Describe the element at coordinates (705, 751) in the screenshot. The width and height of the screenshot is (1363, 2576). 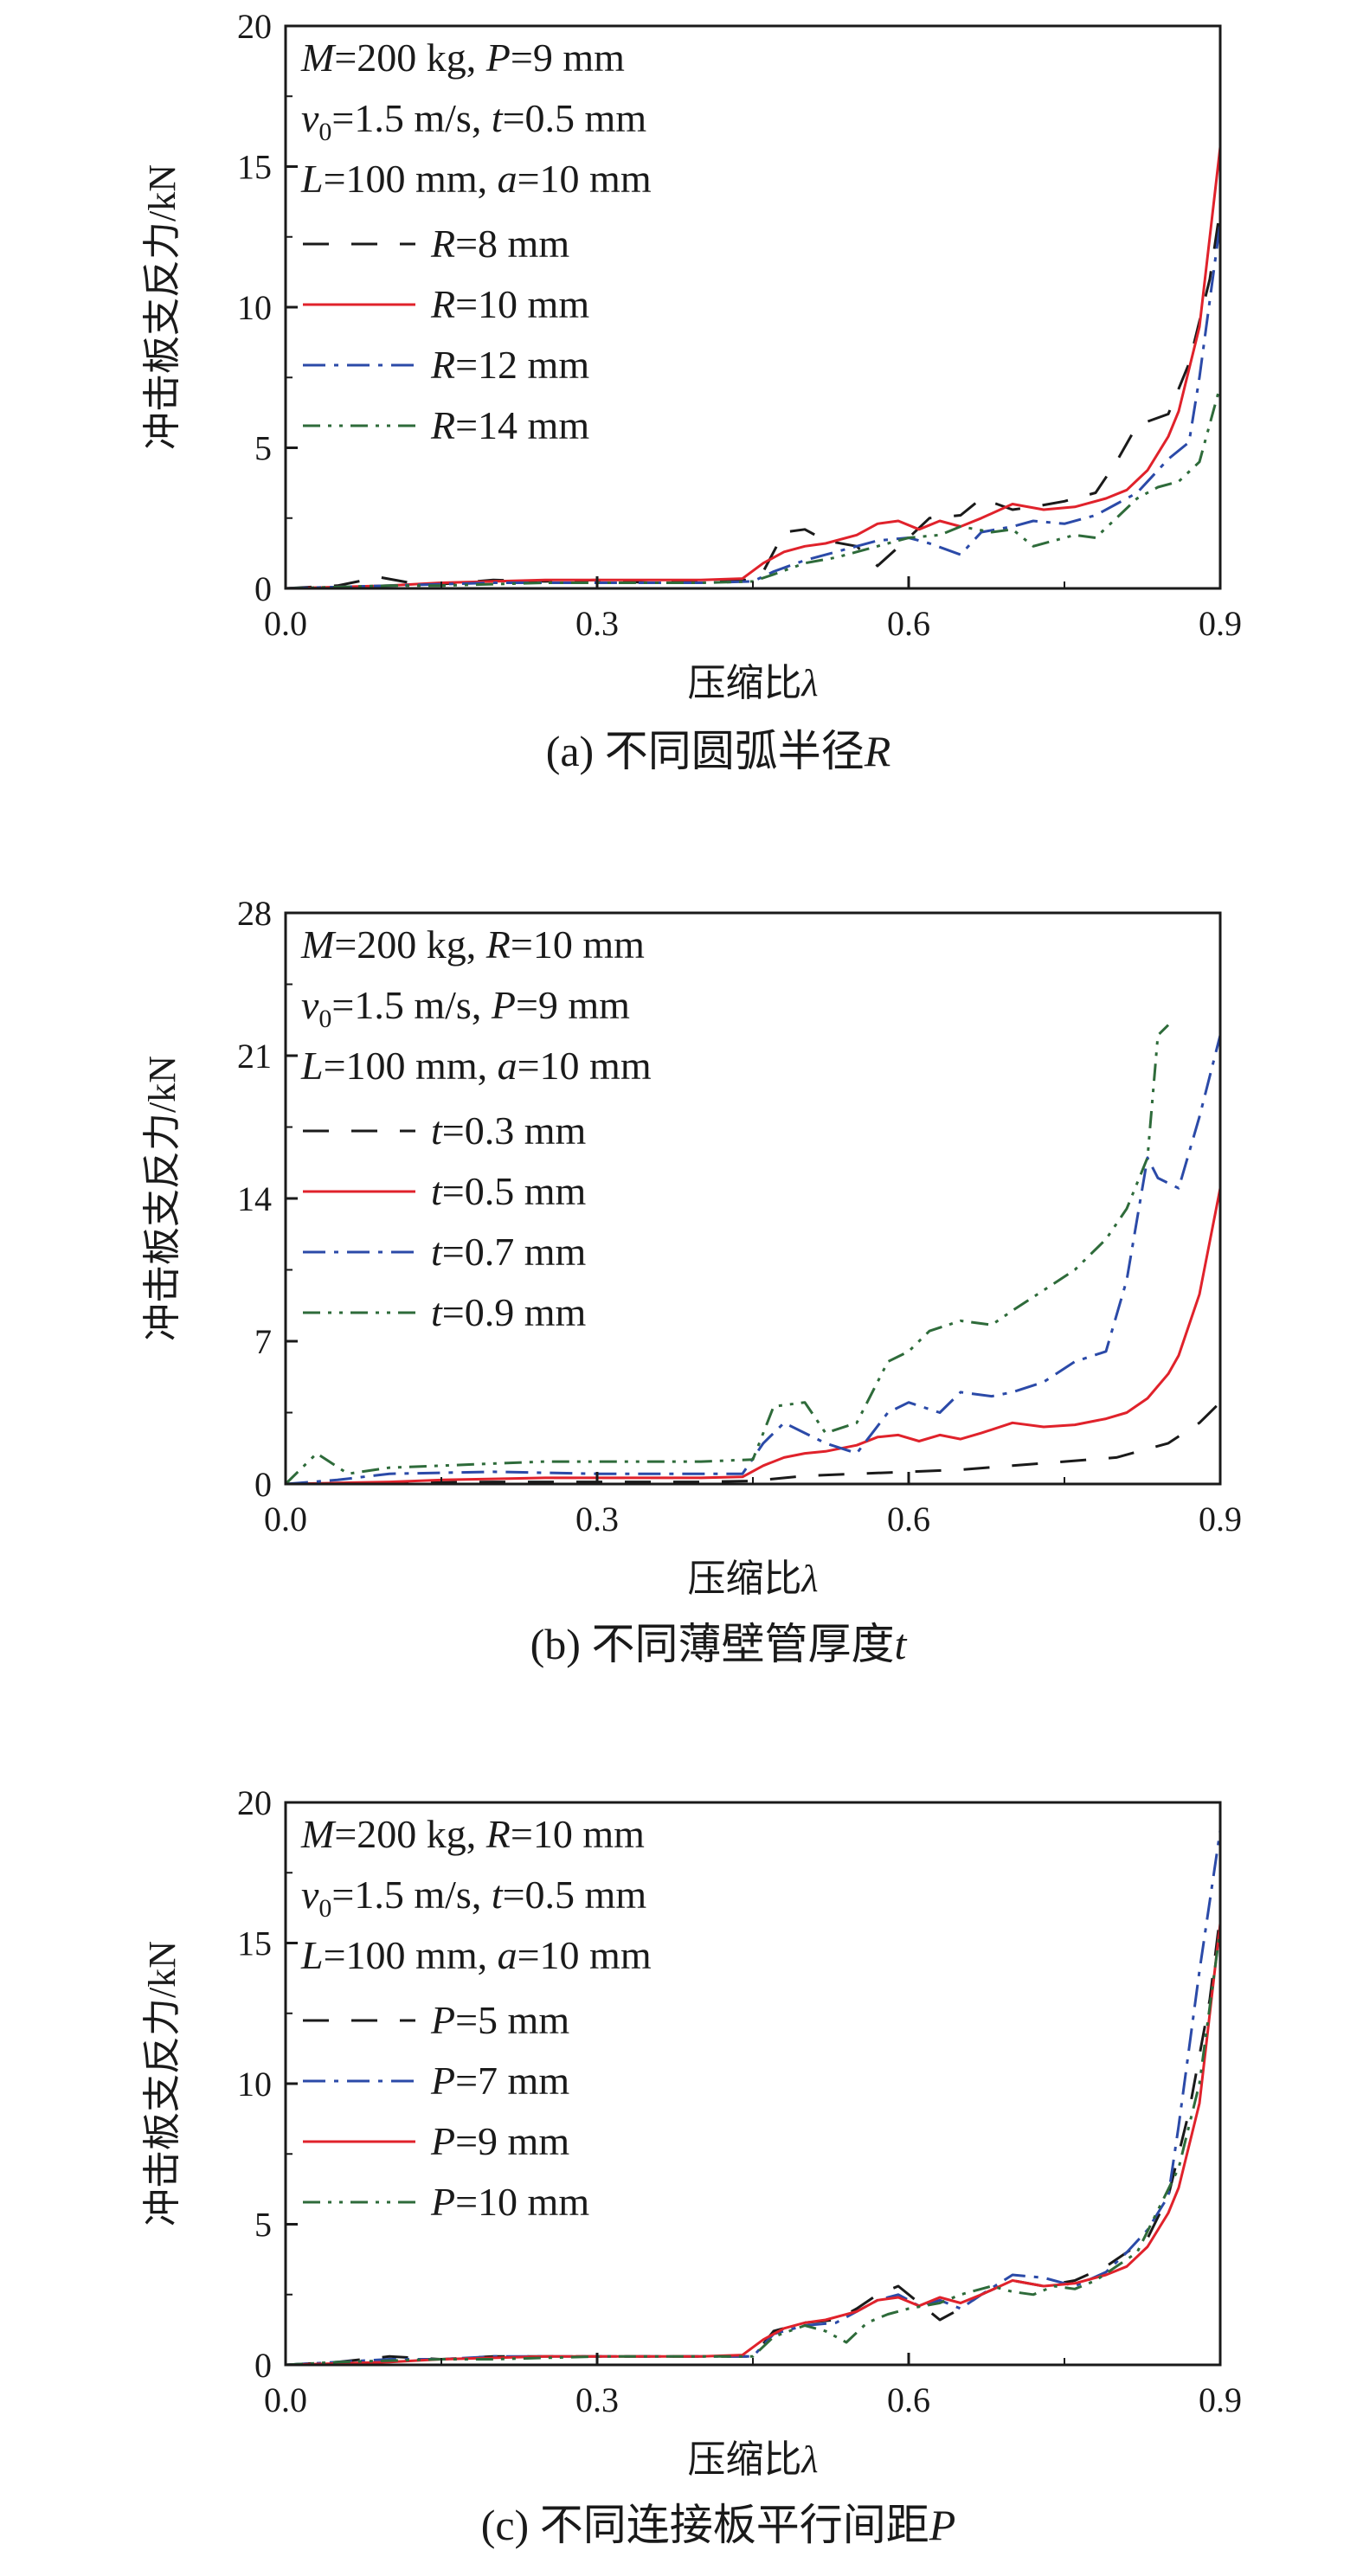
I see `caption-text: (a) 不同圆弧半径` at that location.